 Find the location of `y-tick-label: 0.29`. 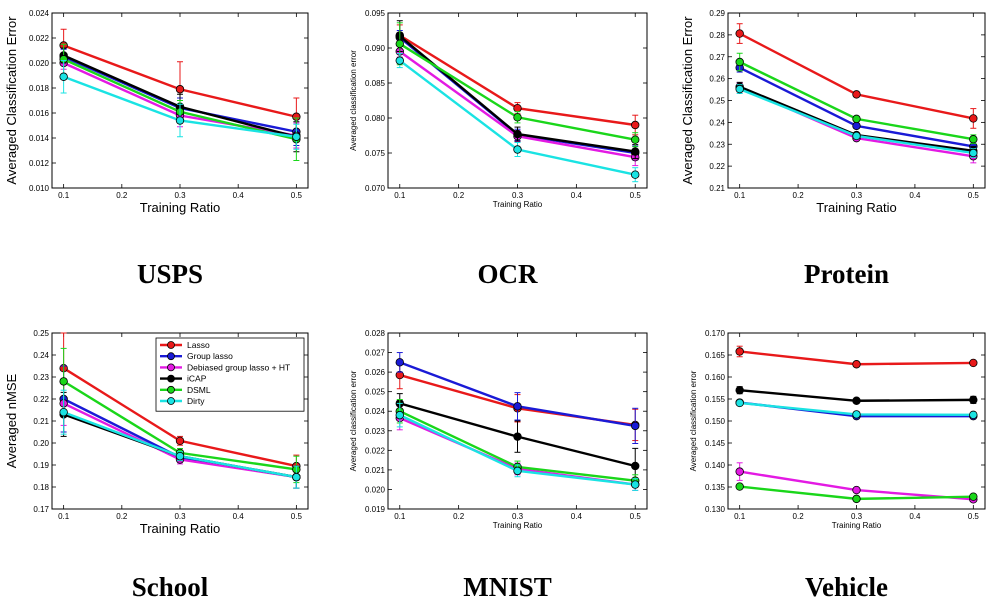

y-tick-label: 0.29 is located at coordinates (717, 13).